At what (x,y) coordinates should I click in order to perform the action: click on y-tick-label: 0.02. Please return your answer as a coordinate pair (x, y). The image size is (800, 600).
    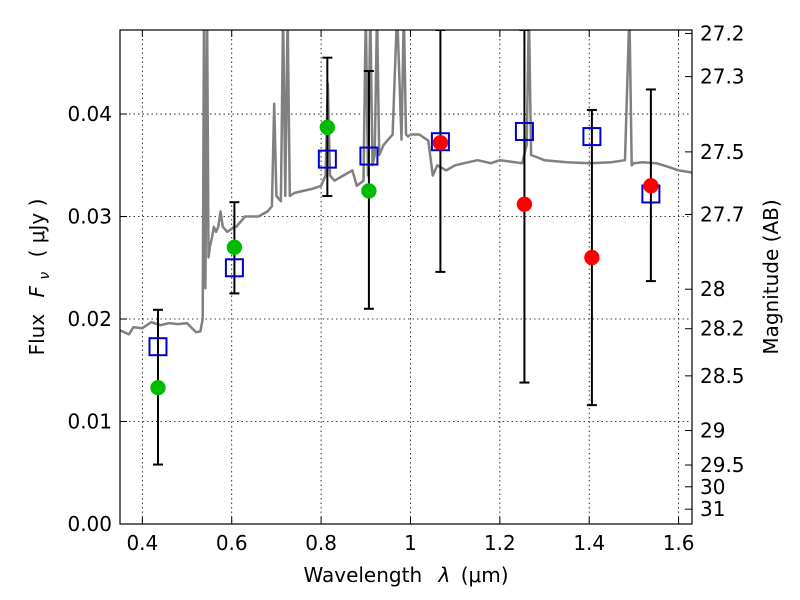
    Looking at the image, I should click on (89, 319).